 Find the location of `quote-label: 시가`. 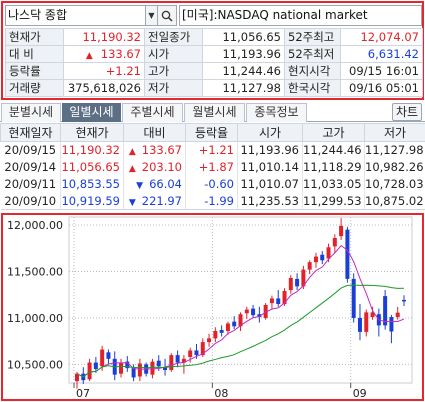

quote-label: 시가 is located at coordinates (173, 54).